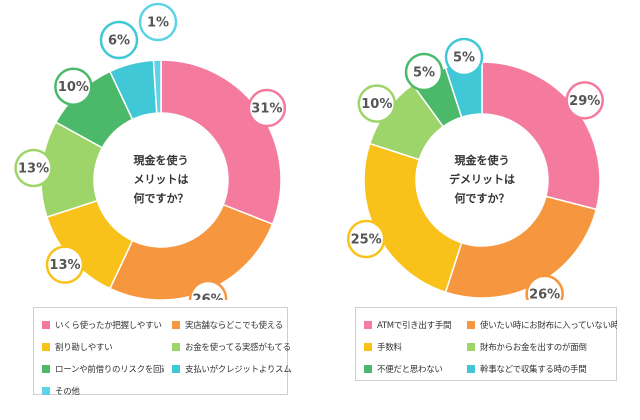 This screenshot has width=640, height=420. I want to click on merit-legend-label-5: ローンや前借りのリスクを回避できる, so click(109, 370).